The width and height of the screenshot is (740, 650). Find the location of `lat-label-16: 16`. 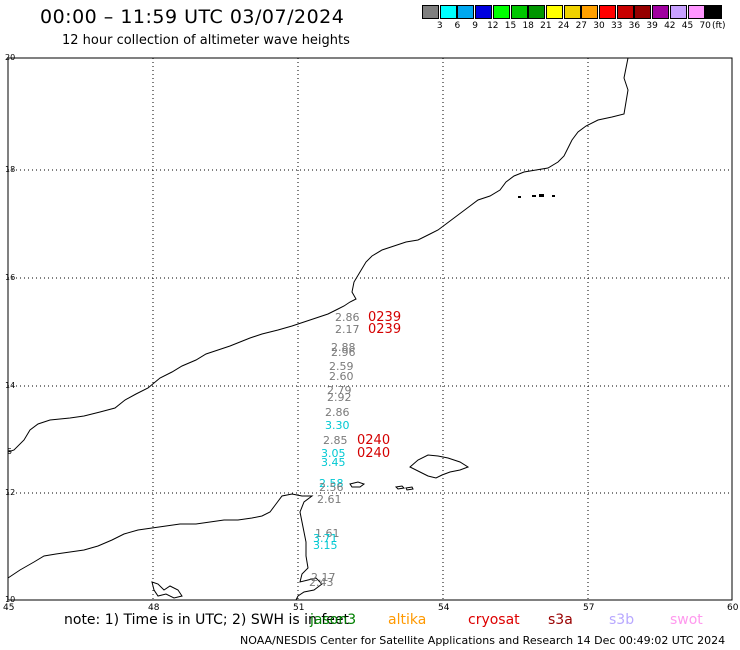

lat-label-16: 16 is located at coordinates (10, 277).